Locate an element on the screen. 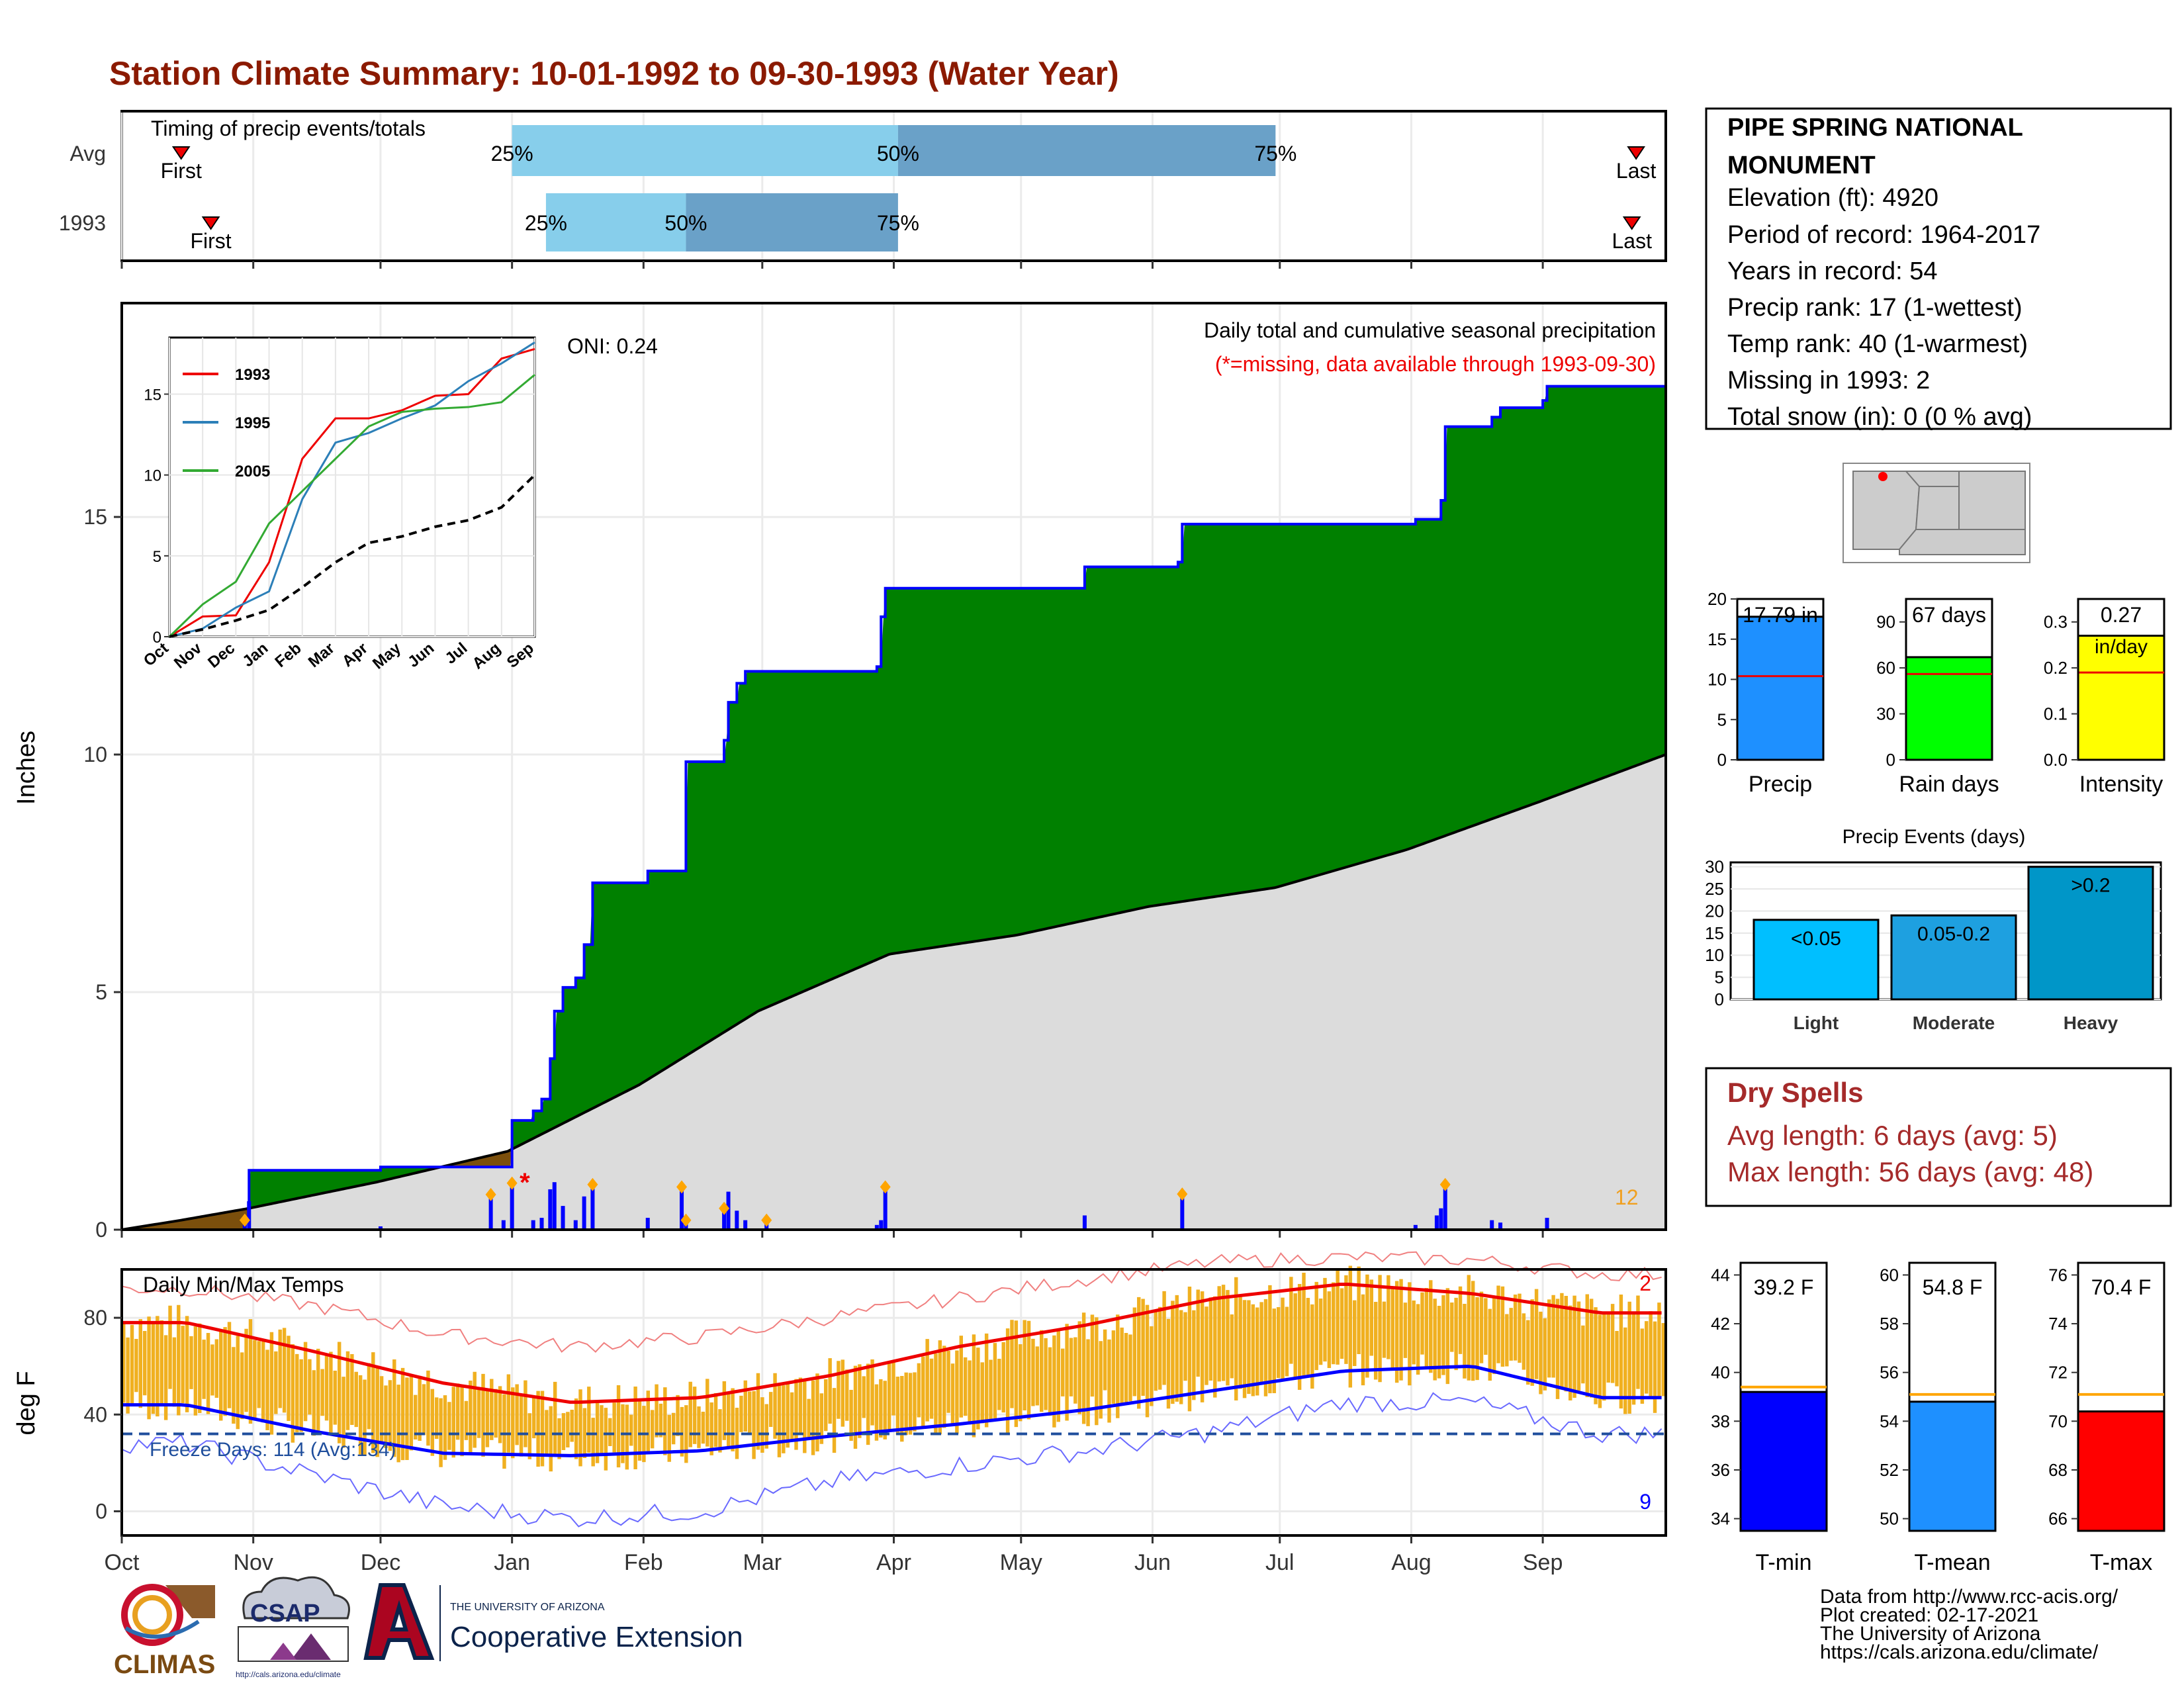 This screenshot has width=2184, height=1691. timing-25-label-1993: 25% is located at coordinates (546, 223).